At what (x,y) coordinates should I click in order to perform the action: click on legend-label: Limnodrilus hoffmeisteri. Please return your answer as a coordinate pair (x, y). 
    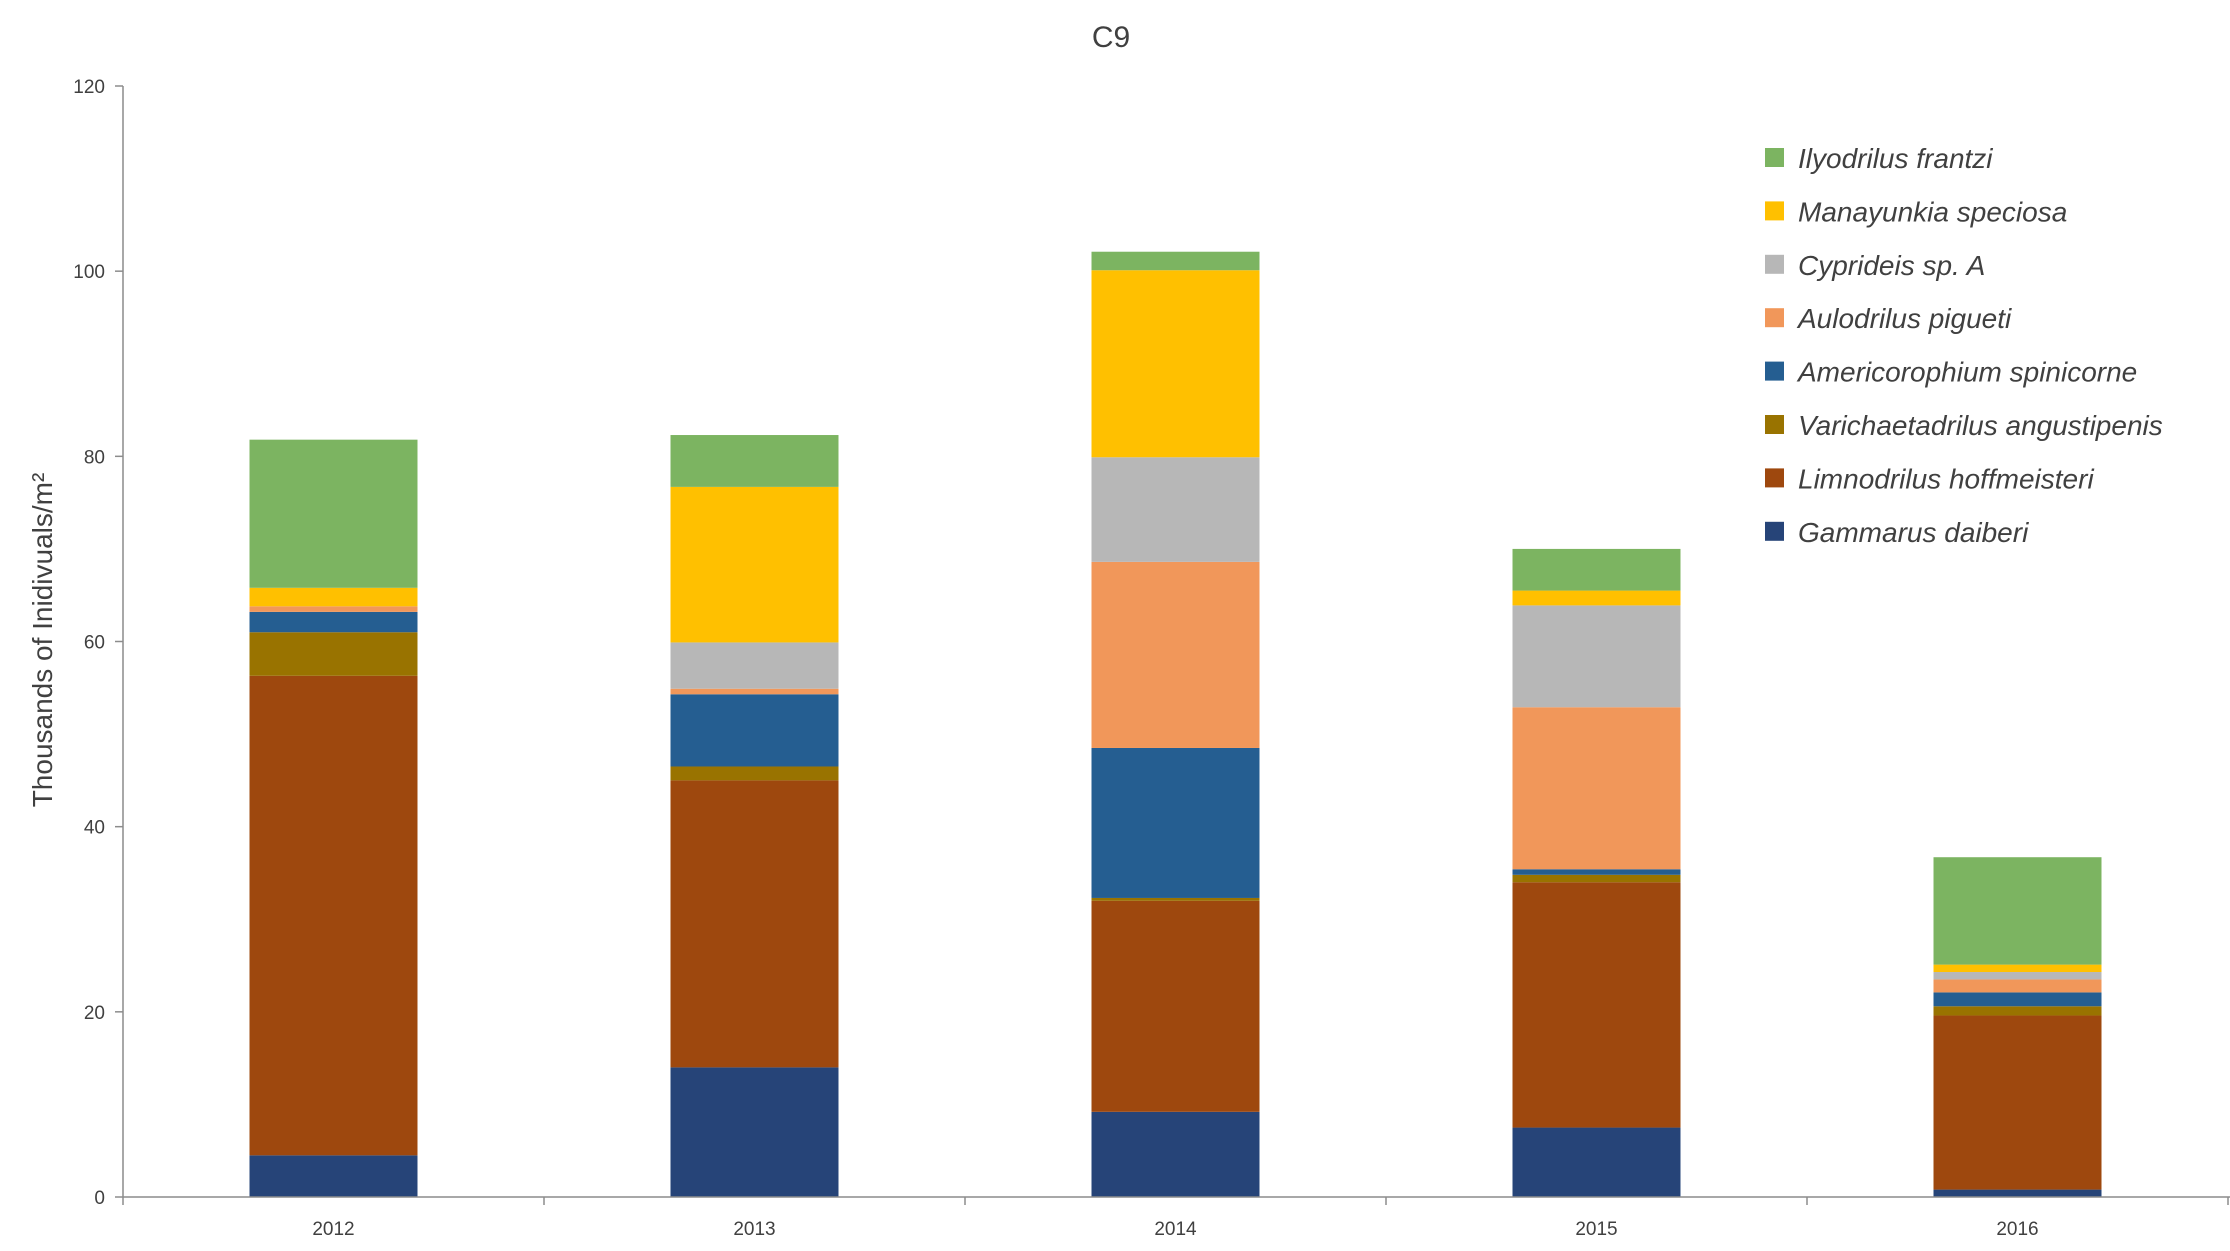
    Looking at the image, I should click on (1946, 478).